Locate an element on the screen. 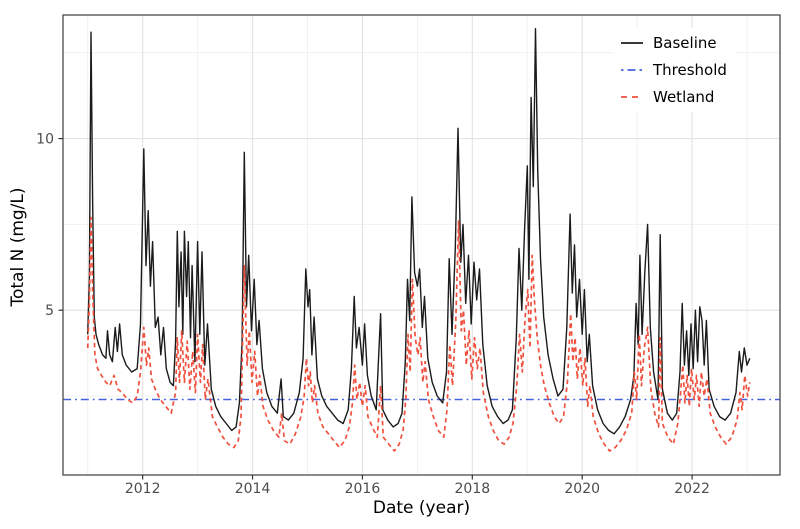 This screenshot has width=800, height=529. legend-item-wetland: Wetland is located at coordinates (673, 97).